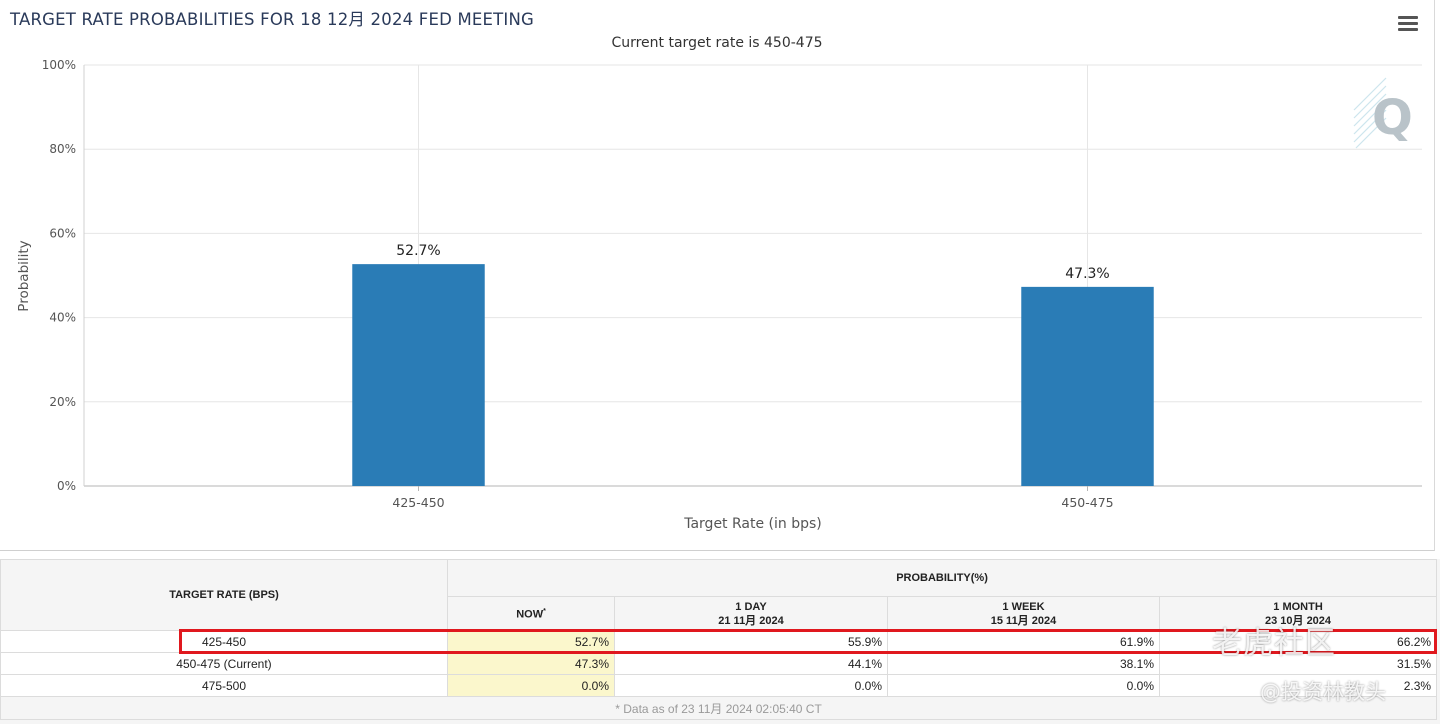  What do you see at coordinates (224, 595) in the screenshot?
I see `target-rate-header: TARGET RATE (BPS)` at bounding box center [224, 595].